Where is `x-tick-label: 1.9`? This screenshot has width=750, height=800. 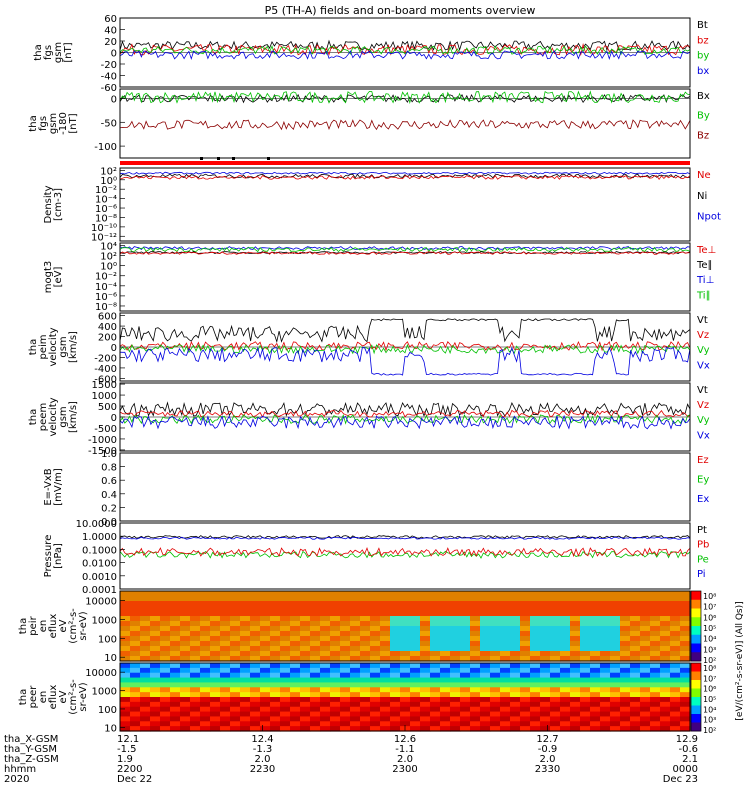 x-tick-label: 1.9 is located at coordinates (125, 759).